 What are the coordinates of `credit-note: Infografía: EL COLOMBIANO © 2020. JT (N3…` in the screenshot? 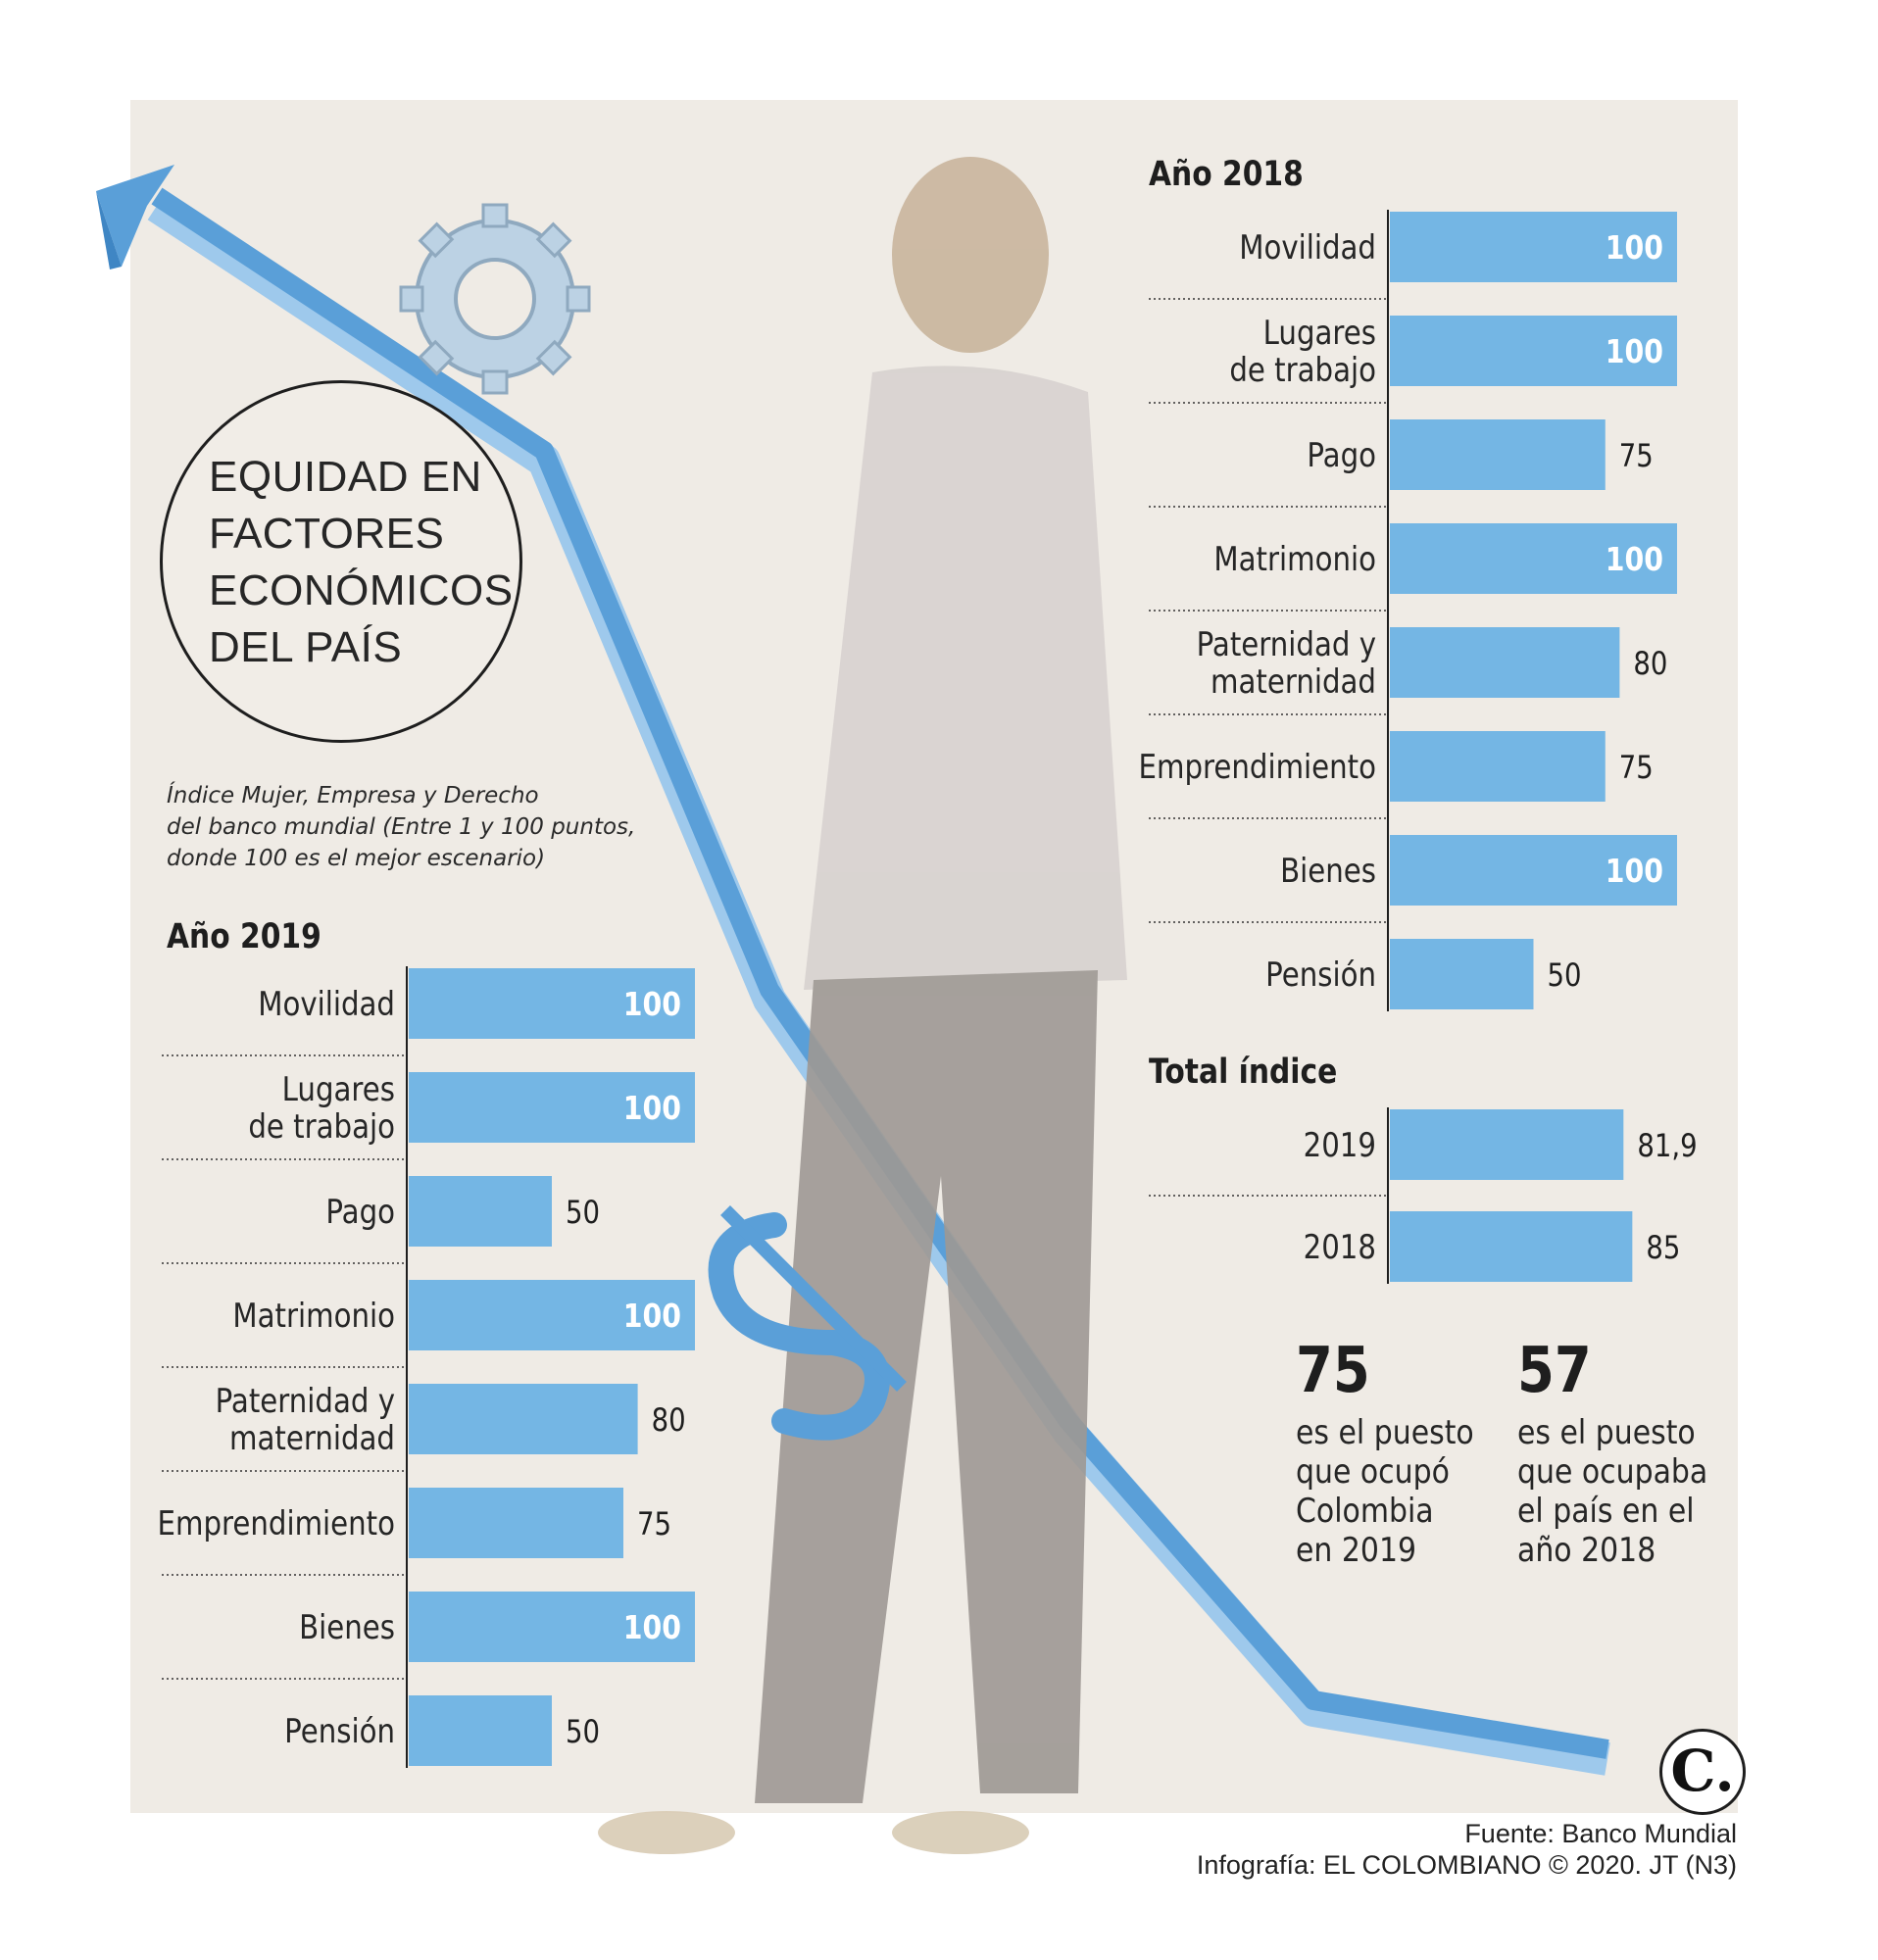 It's located at (1467, 1865).